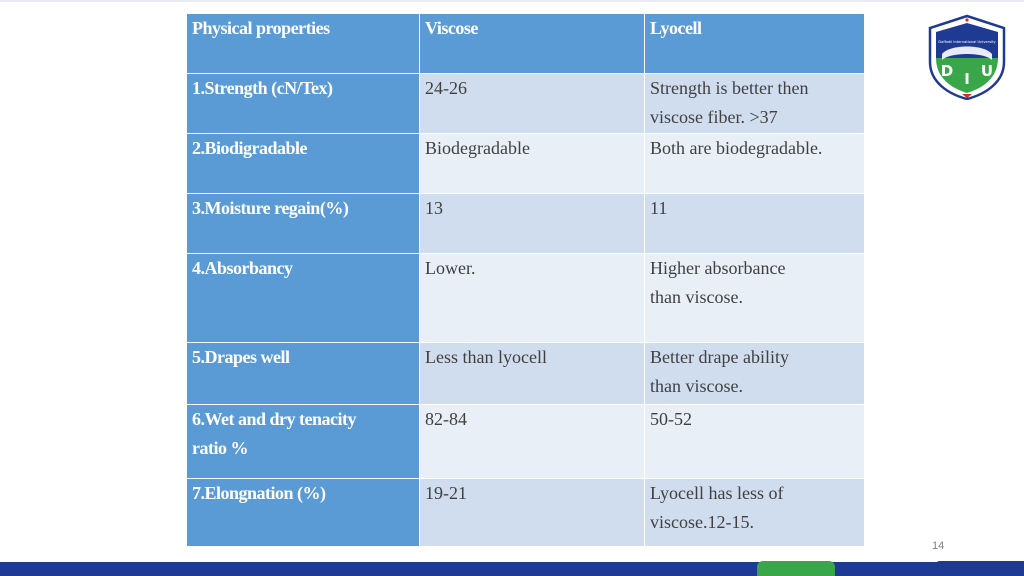  I want to click on cell-viscose-biodegradable: Biodegradable, so click(532, 163).